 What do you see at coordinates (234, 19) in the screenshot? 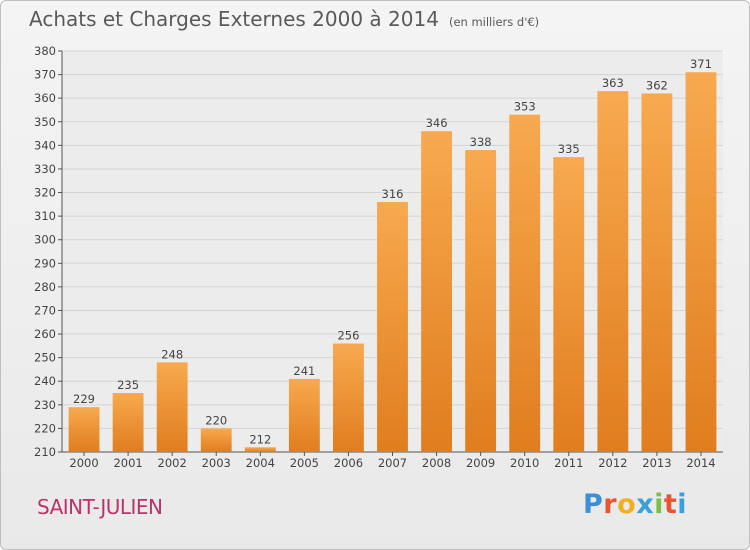
I see `chart-title-text: Achats et Charges Externes 2000 à 2014` at bounding box center [234, 19].